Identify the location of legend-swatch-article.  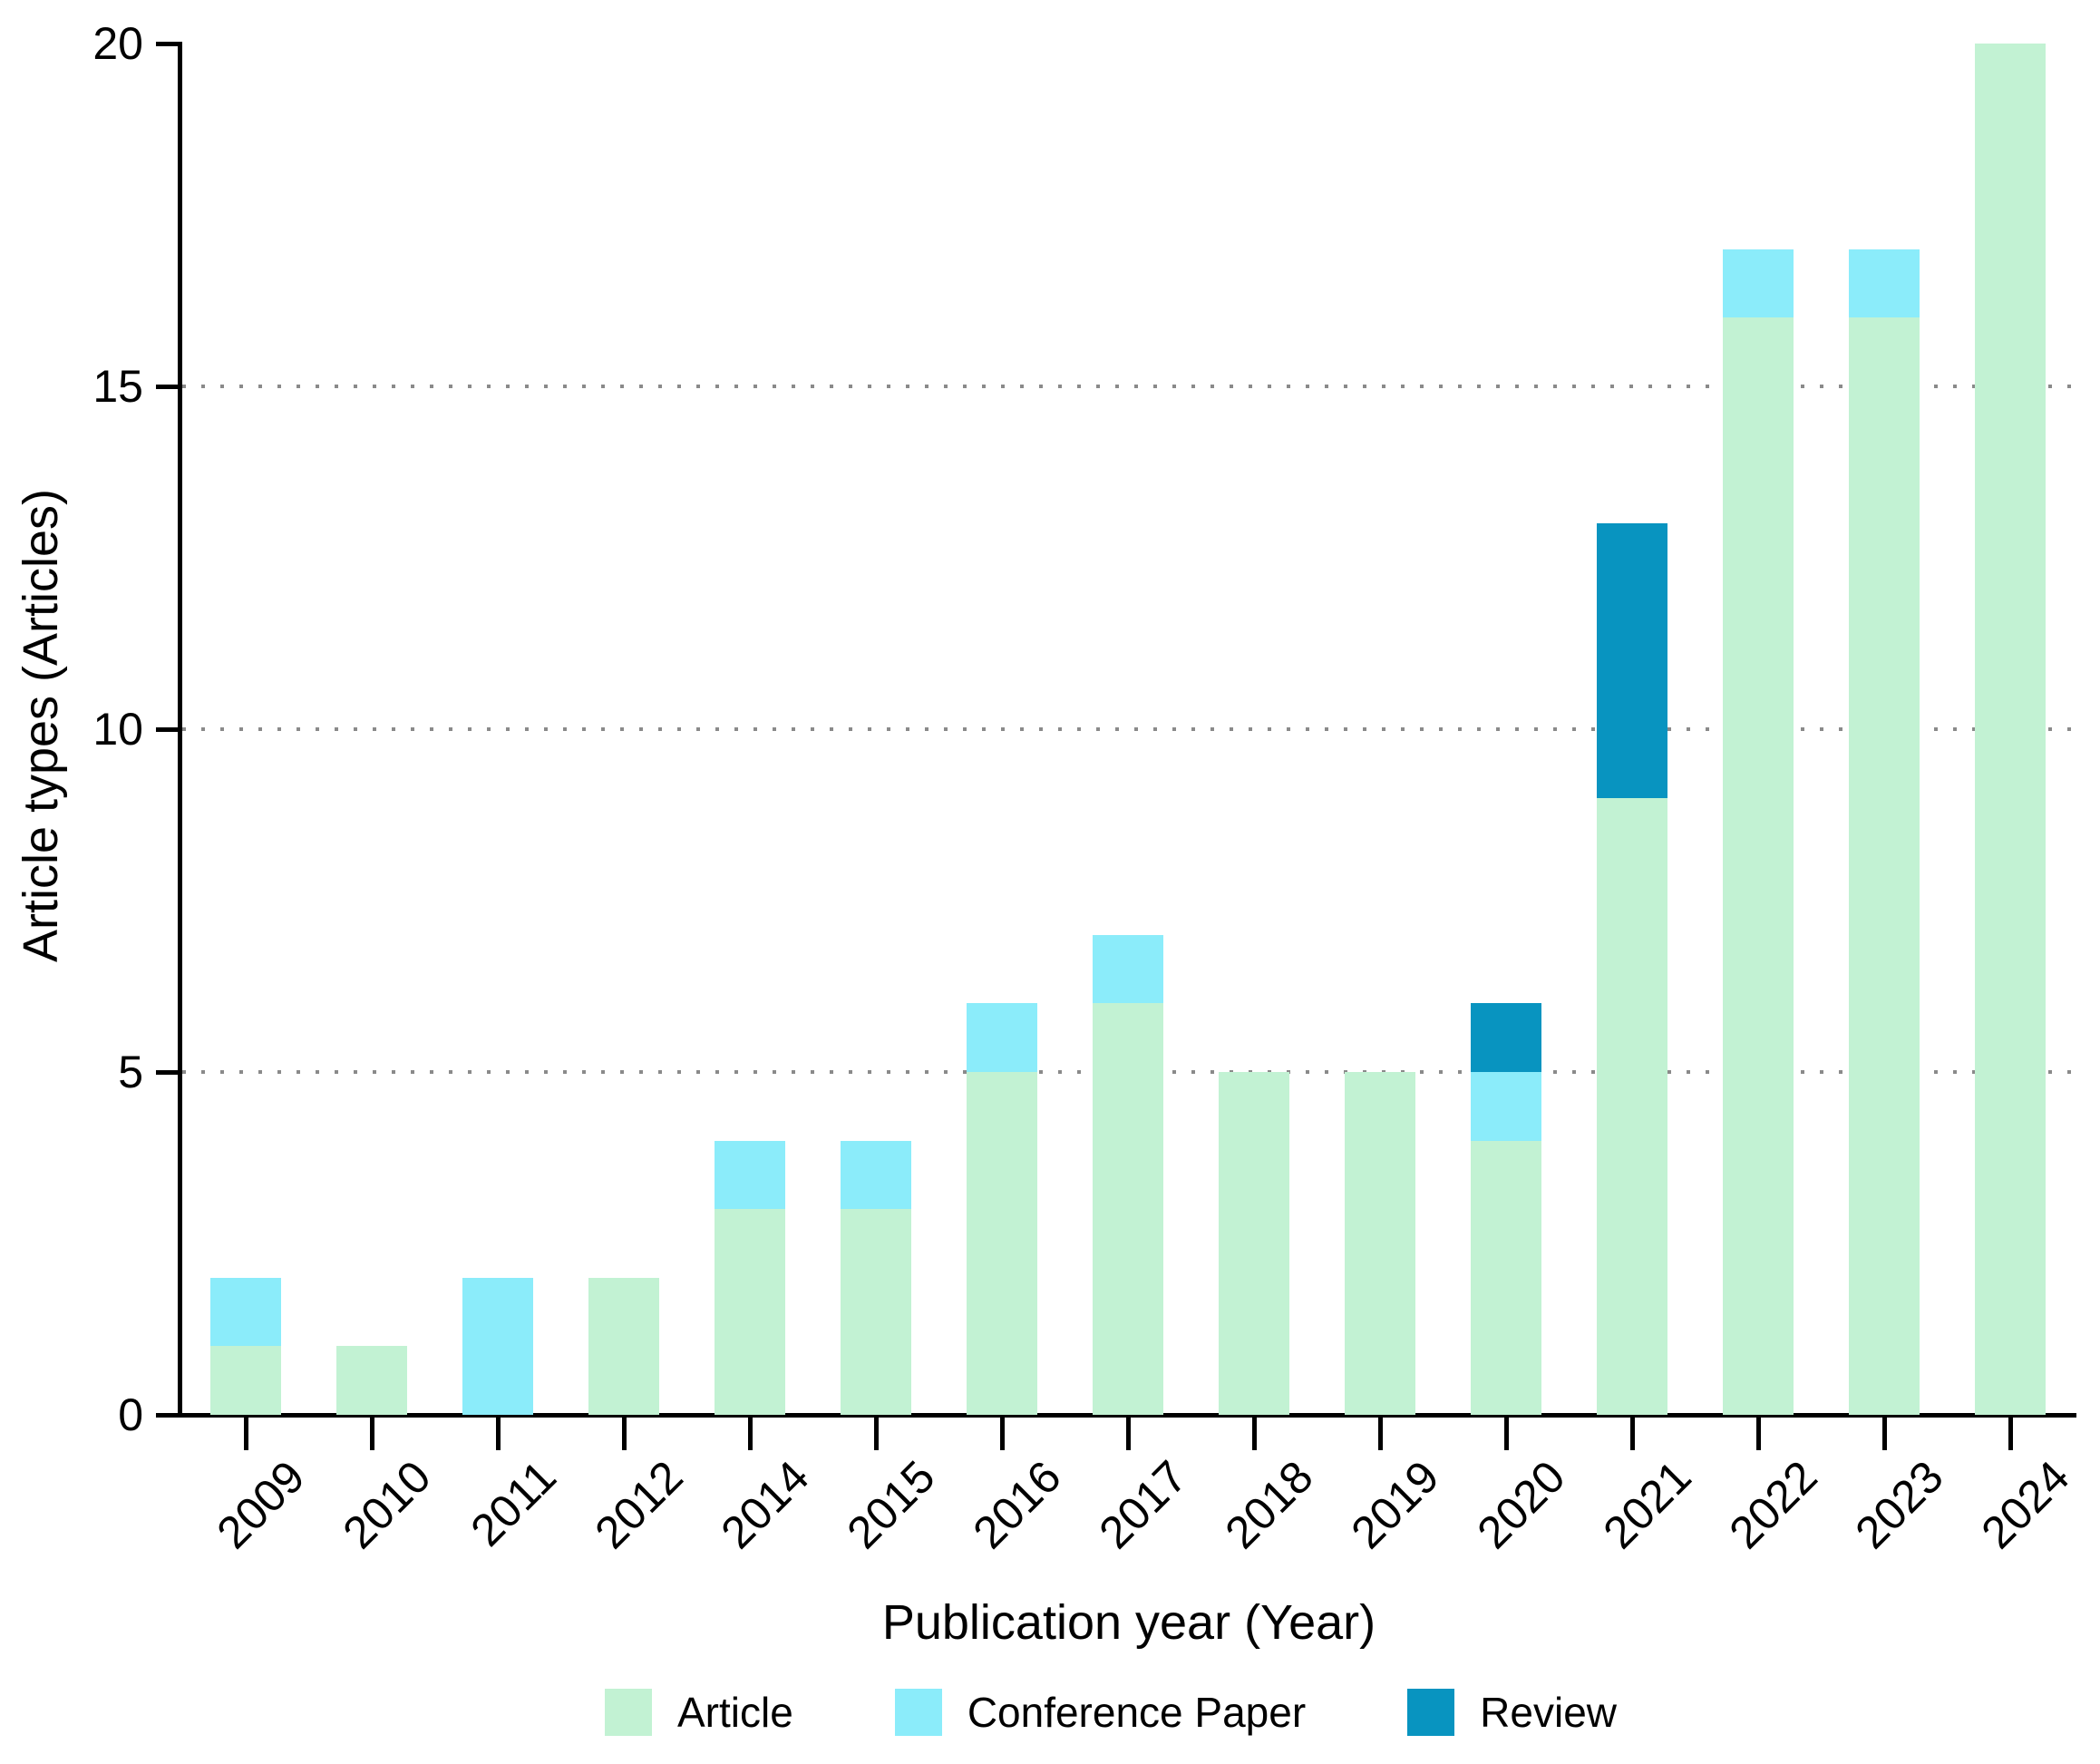
(628, 1712).